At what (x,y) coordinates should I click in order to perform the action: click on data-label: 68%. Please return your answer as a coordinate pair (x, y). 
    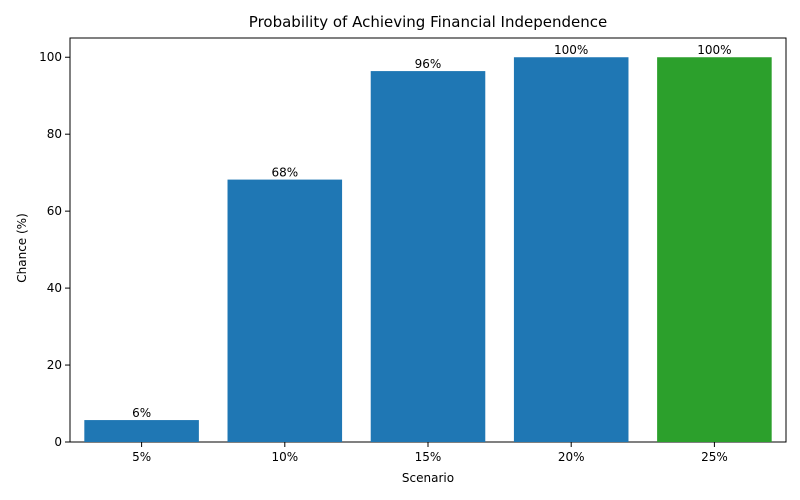
    Looking at the image, I should click on (284, 173).